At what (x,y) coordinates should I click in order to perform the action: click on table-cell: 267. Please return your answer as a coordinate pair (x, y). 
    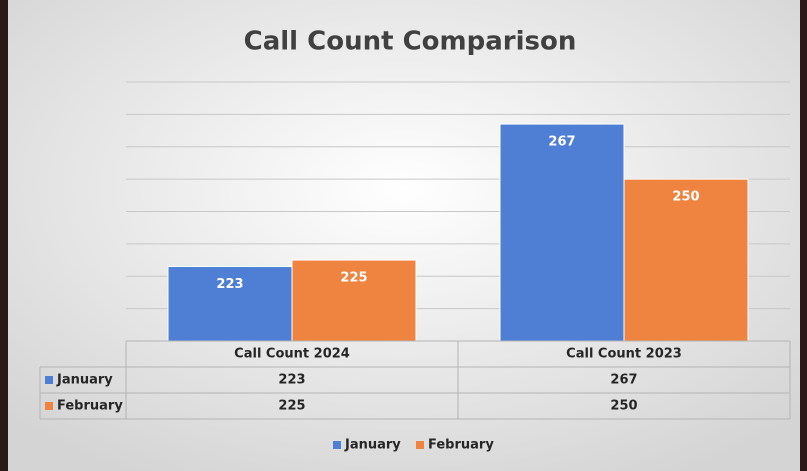
    Looking at the image, I should click on (623, 380).